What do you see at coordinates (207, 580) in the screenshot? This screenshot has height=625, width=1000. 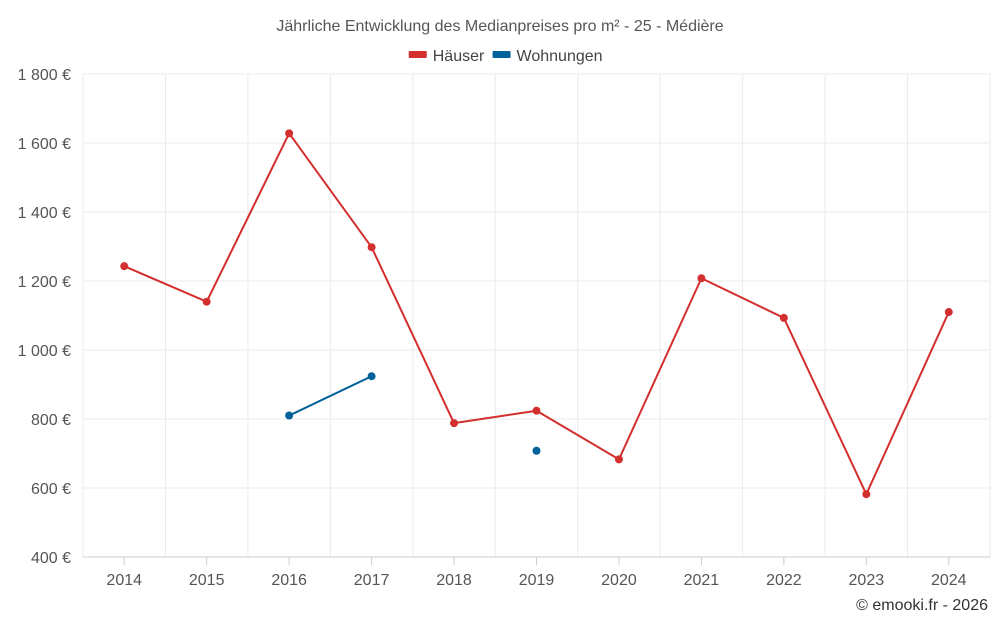 I see `x-tick-label: 2015` at bounding box center [207, 580].